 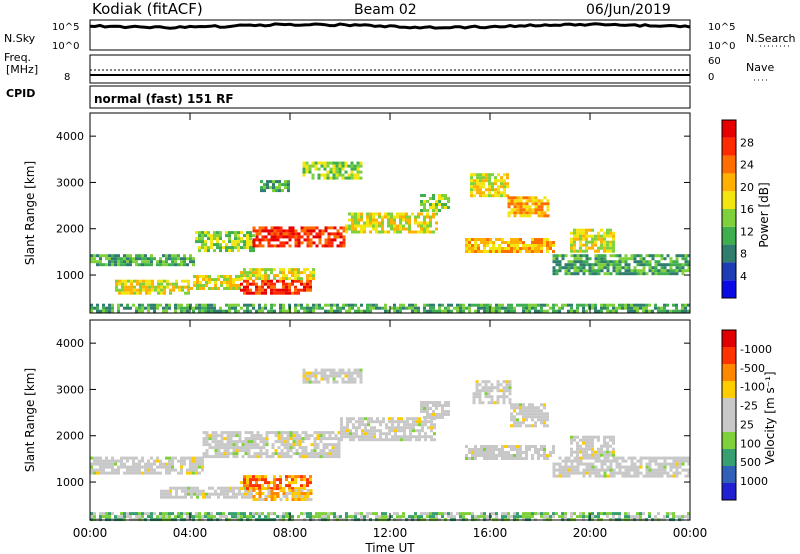 What do you see at coordinates (749, 406) in the screenshot?
I see `colorbar-tick-label: -25` at bounding box center [749, 406].